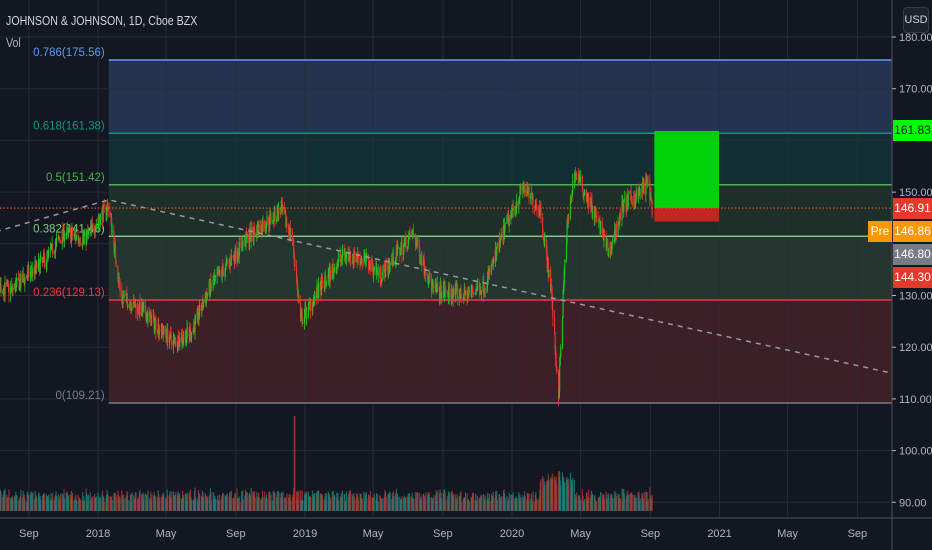 The image size is (932, 550). What do you see at coordinates (916, 20) in the screenshot?
I see `currency-button: USD` at bounding box center [916, 20].